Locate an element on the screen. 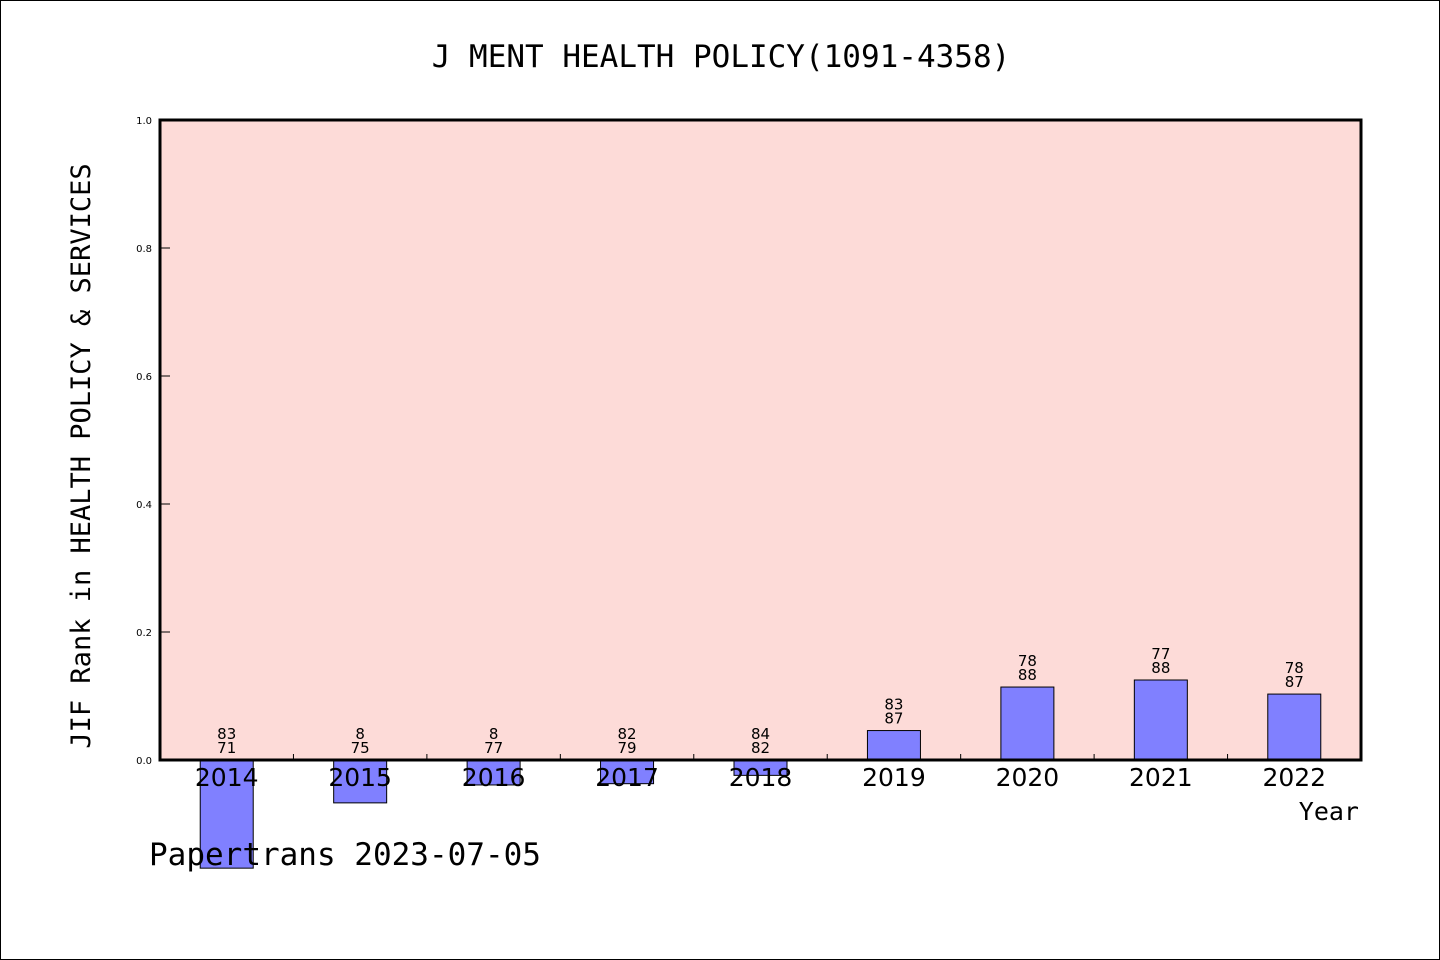 This screenshot has height=960, width=1440. x-tick-label: 2015 is located at coordinates (360, 777).